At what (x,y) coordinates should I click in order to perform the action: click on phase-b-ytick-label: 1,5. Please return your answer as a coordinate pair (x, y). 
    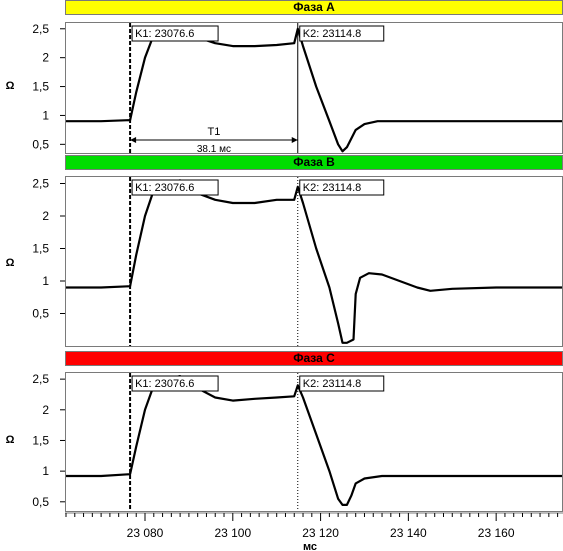
    Looking at the image, I should click on (40, 249).